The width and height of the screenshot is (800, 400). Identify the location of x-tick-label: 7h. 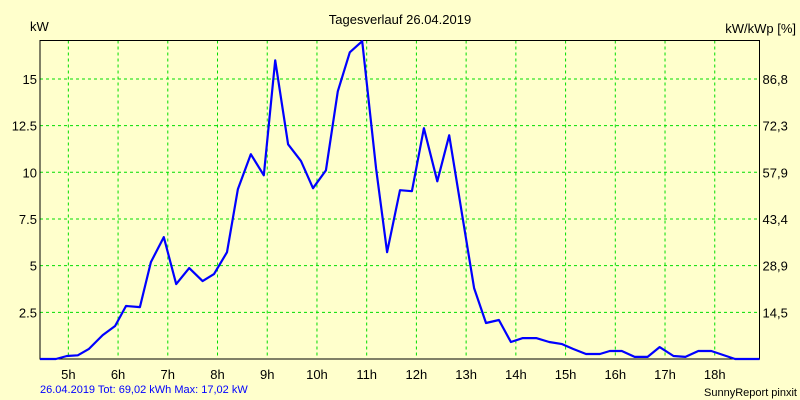
(168, 374).